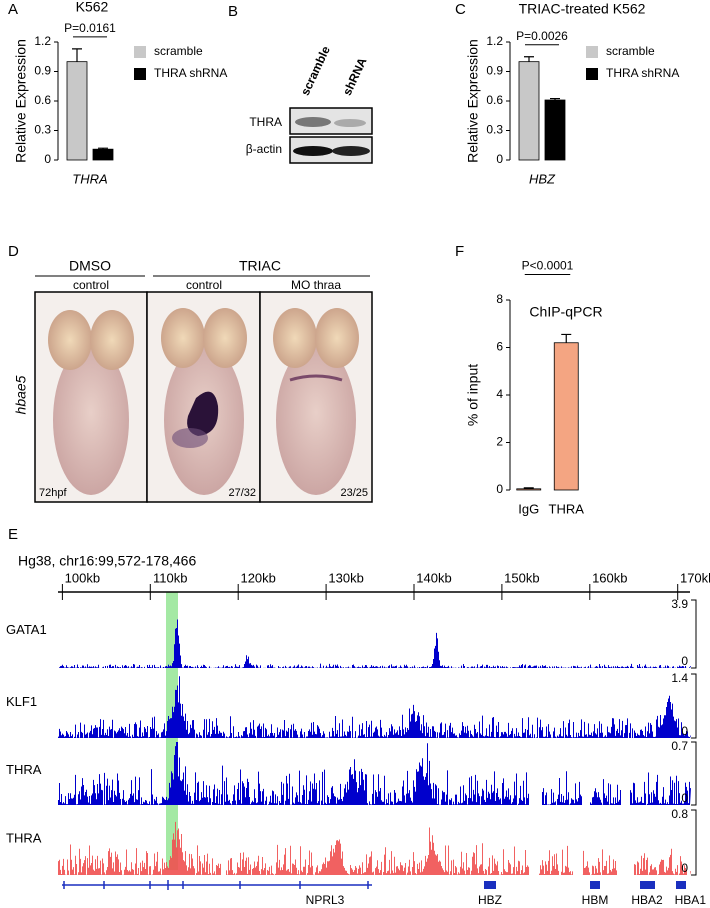 This screenshot has width=710, height=908. Describe the element at coordinates (345, 577) in the screenshot. I see `x-tick-label: 130kb` at that location.